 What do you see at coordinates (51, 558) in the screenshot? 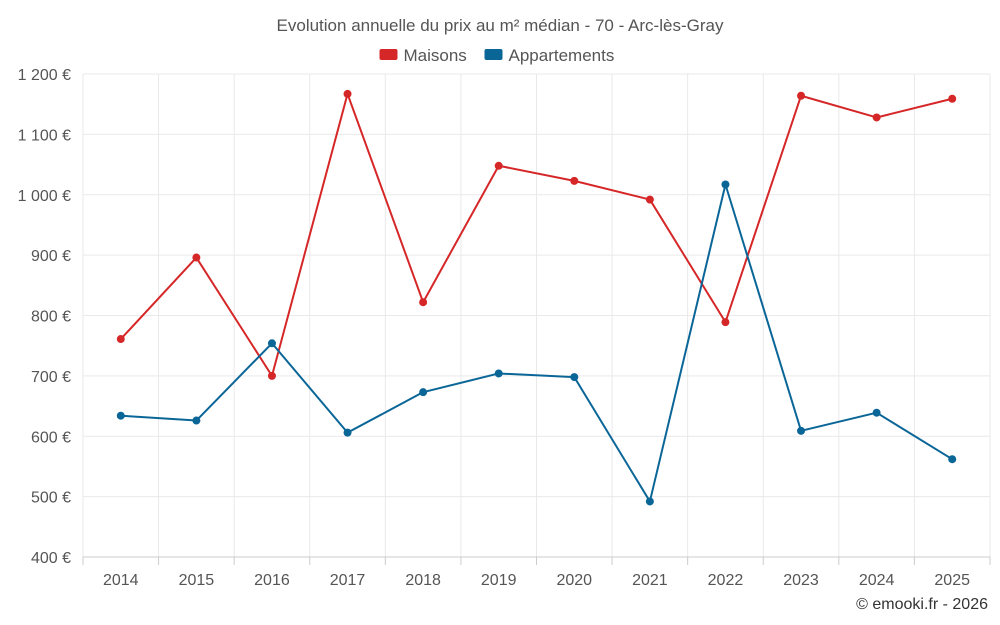
I see `y-tick-label: 400 €` at bounding box center [51, 558].